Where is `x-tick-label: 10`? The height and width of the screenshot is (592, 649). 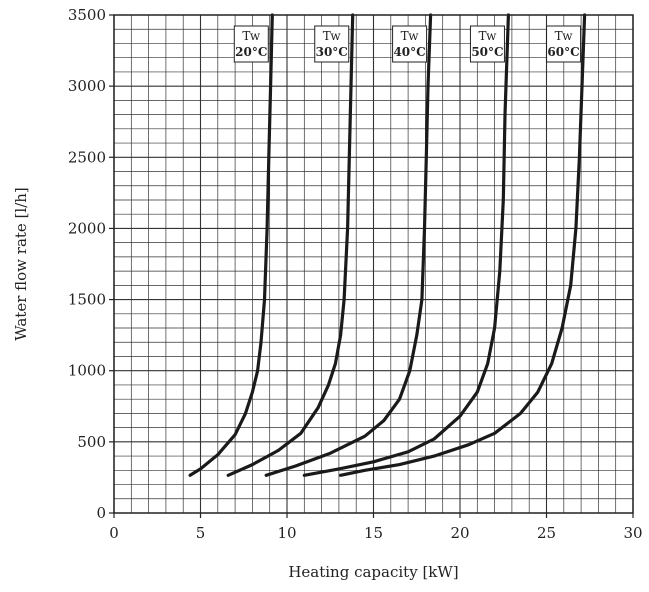 x-tick-label: 10 is located at coordinates (286, 533).